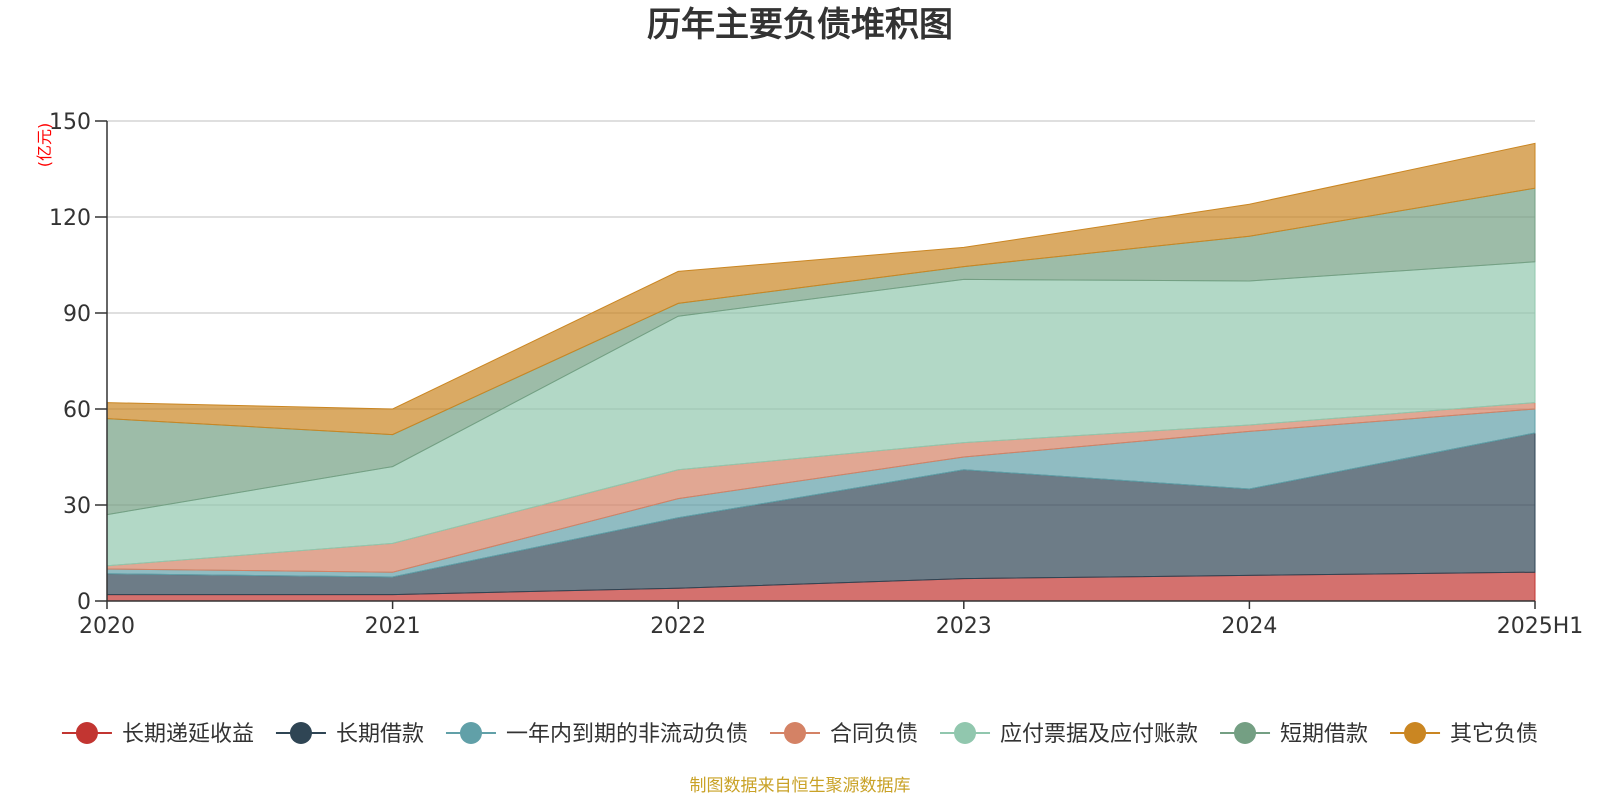 The image size is (1600, 800). What do you see at coordinates (1540, 626) in the screenshot?
I see `x-tick-label: 2025H1` at bounding box center [1540, 626].